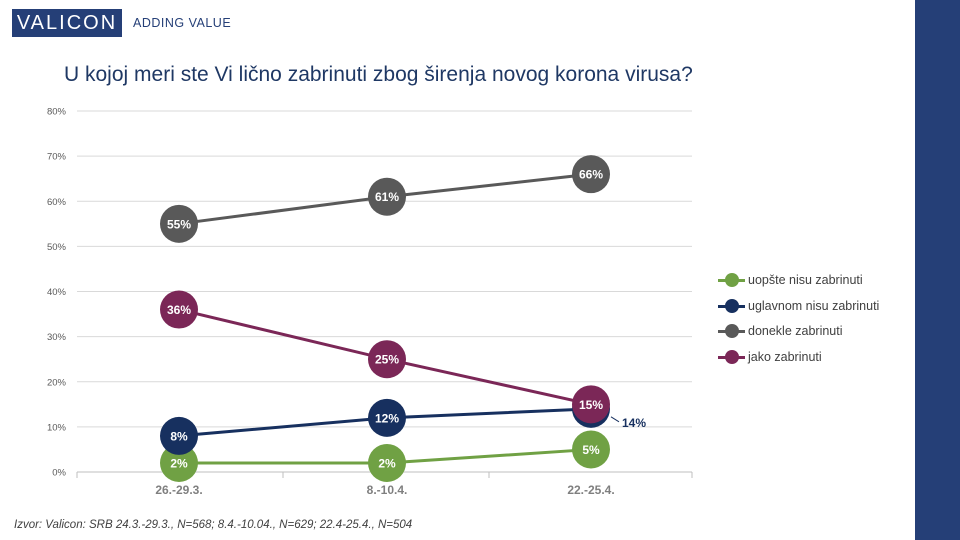  What do you see at coordinates (795, 331) in the screenshot?
I see `legend-label: donekle zabrinuti` at bounding box center [795, 331].